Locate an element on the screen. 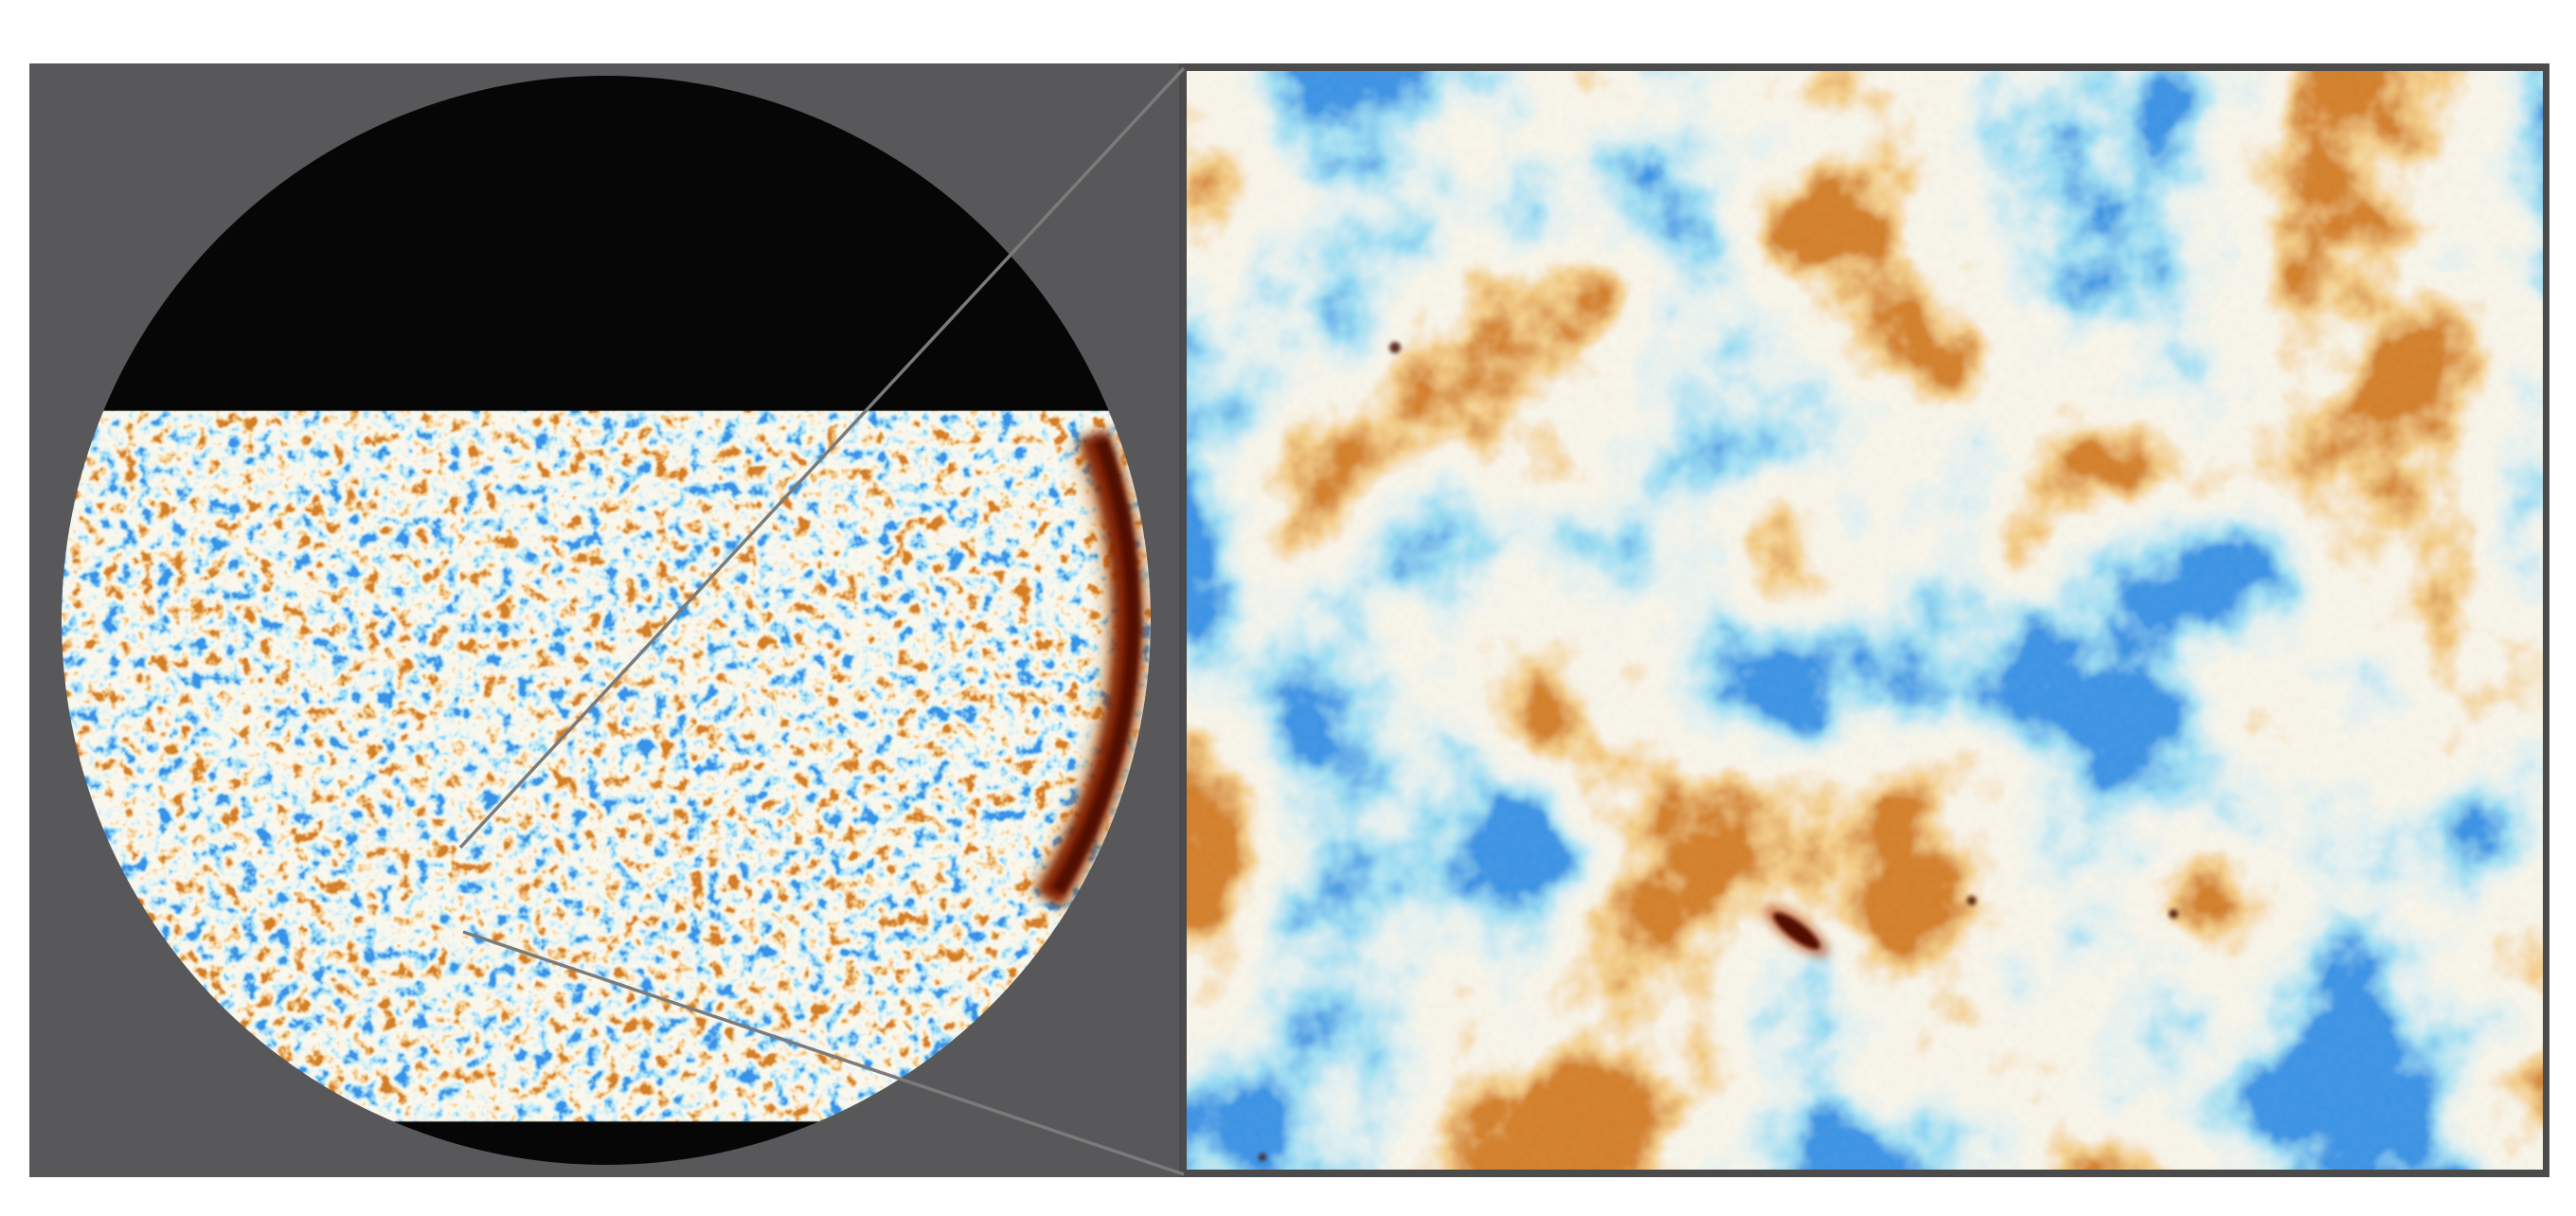 The image size is (2576, 1216). foreground-galaxy is located at coordinates (1796, 930).